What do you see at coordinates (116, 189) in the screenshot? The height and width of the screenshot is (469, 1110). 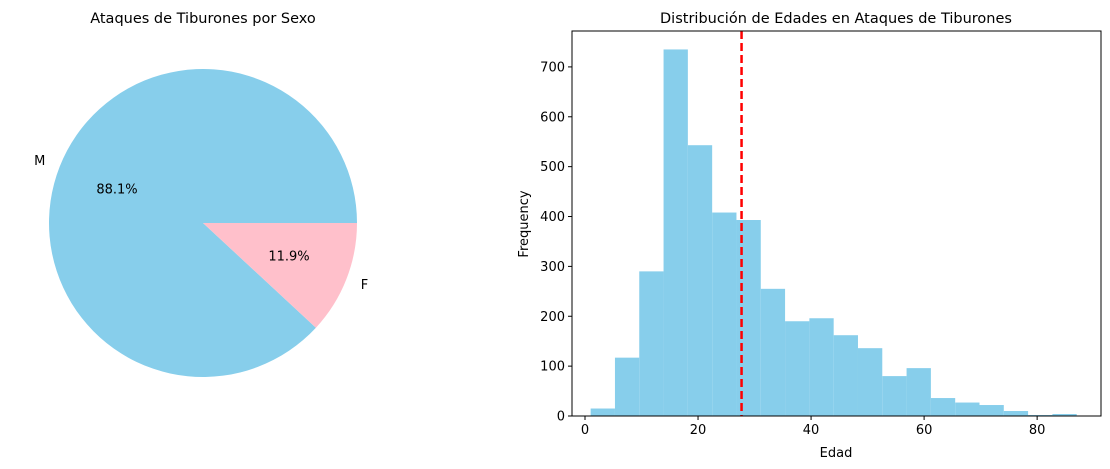 I see `pie-slice-m-percent: 88.1%` at bounding box center [116, 189].